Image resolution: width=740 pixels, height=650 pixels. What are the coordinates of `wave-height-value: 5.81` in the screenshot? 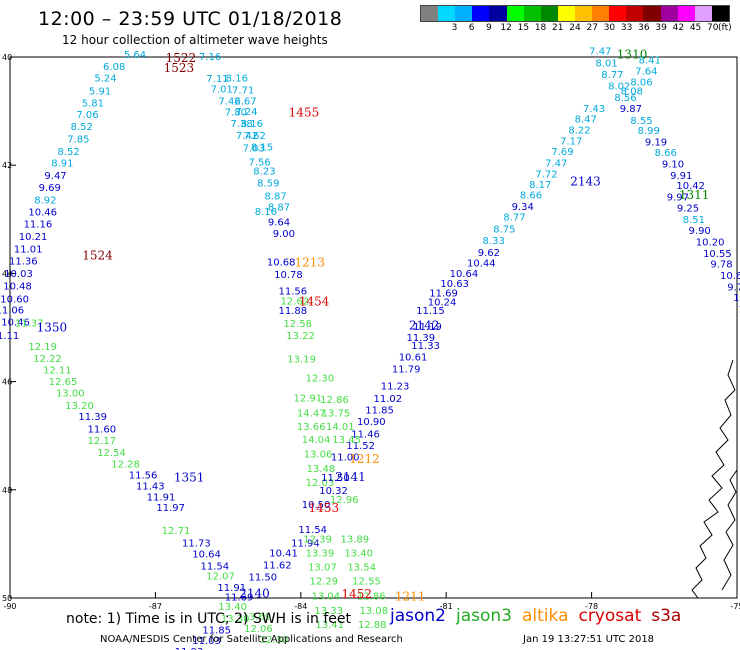 It's located at (93, 103).